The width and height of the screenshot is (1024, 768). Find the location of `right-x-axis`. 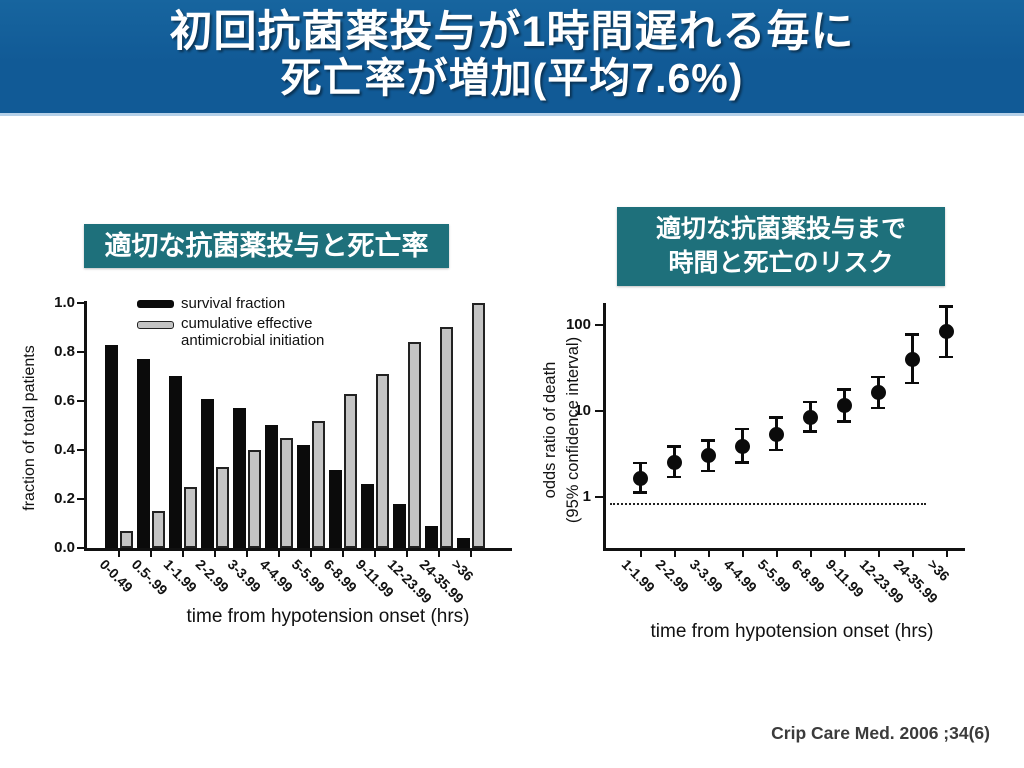

right-x-axis is located at coordinates (784, 549).